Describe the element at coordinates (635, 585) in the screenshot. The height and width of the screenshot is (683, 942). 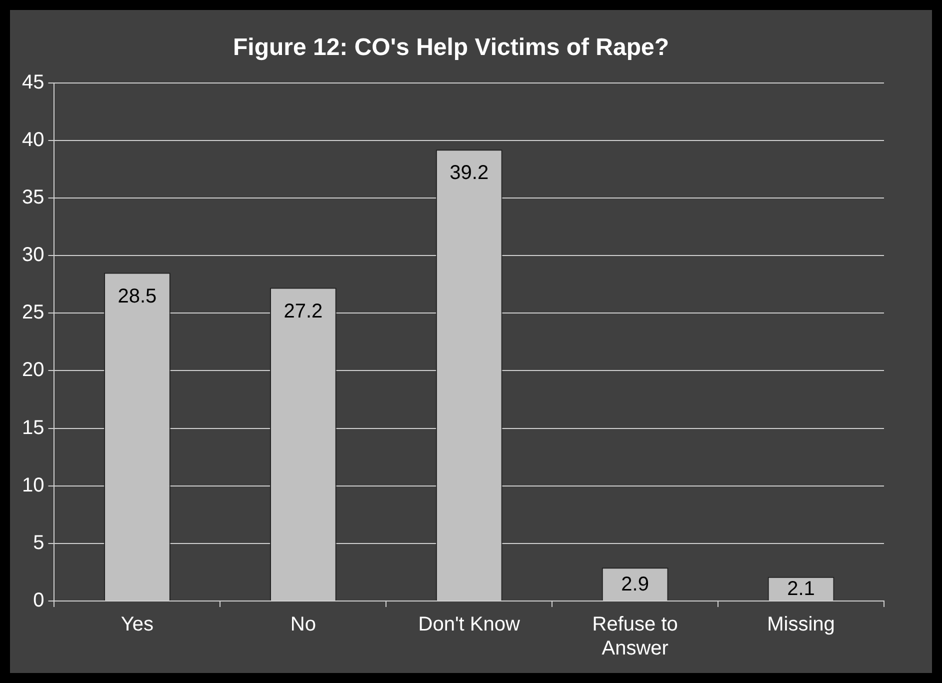
I see `data-label: 2.9` at that location.